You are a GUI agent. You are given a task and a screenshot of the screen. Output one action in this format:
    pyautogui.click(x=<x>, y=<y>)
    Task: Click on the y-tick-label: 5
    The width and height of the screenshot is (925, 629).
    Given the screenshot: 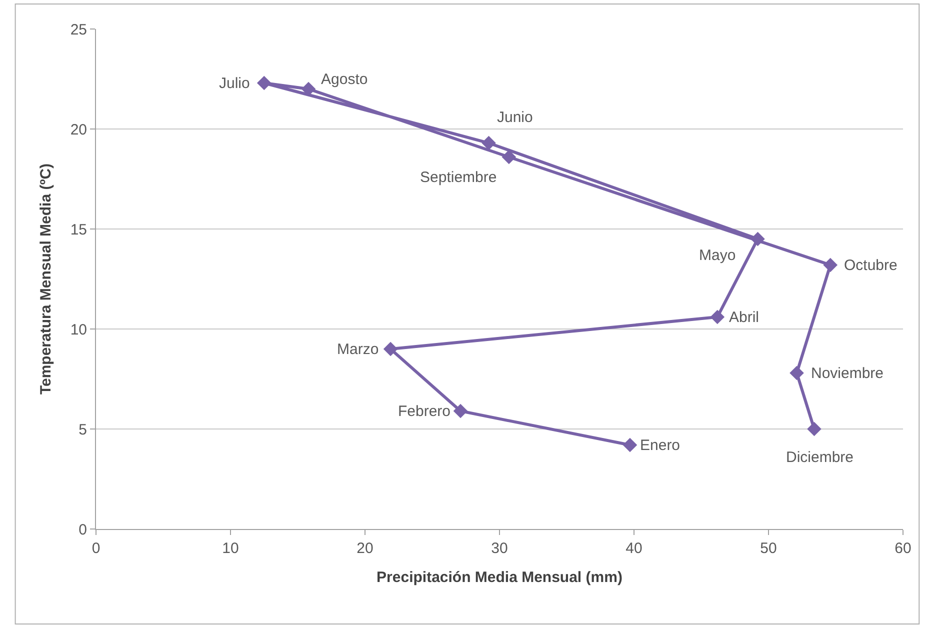 What is the action you would take?
    pyautogui.click(x=82, y=429)
    